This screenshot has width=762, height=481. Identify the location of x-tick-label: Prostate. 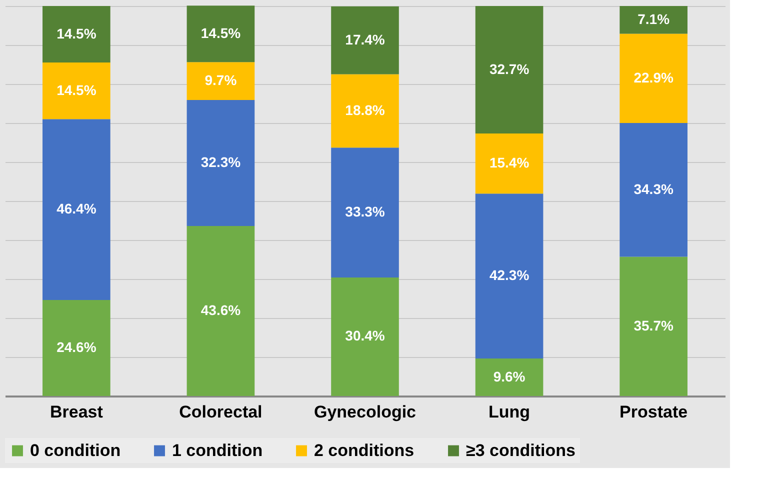
(654, 412).